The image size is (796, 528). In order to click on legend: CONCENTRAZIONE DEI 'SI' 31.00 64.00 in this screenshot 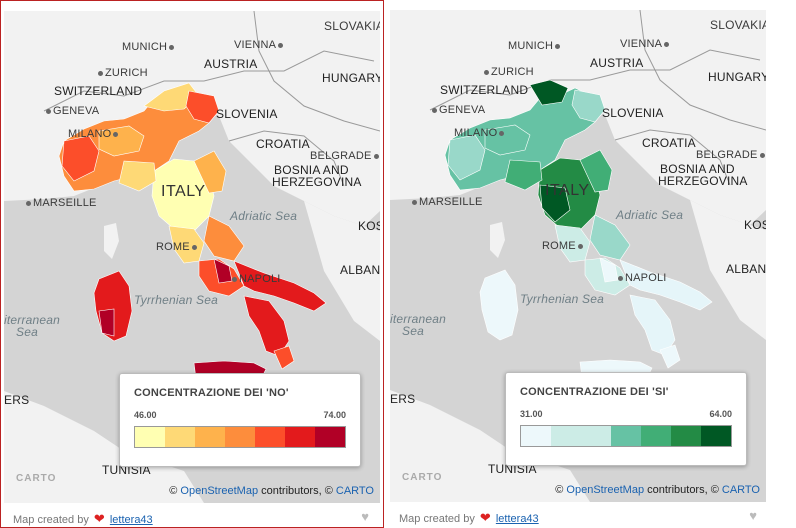, I will do `click(626, 419)`.